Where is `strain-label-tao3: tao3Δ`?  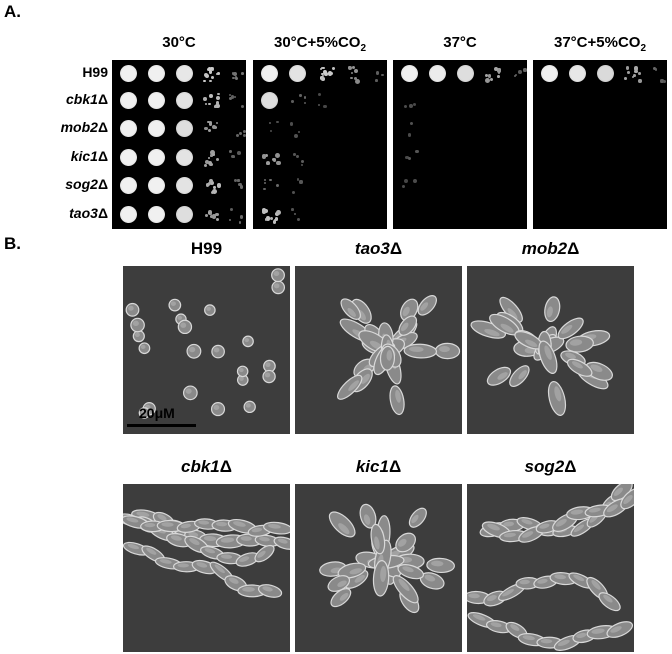 strain-label-tao3: tao3Δ is located at coordinates (58, 213).